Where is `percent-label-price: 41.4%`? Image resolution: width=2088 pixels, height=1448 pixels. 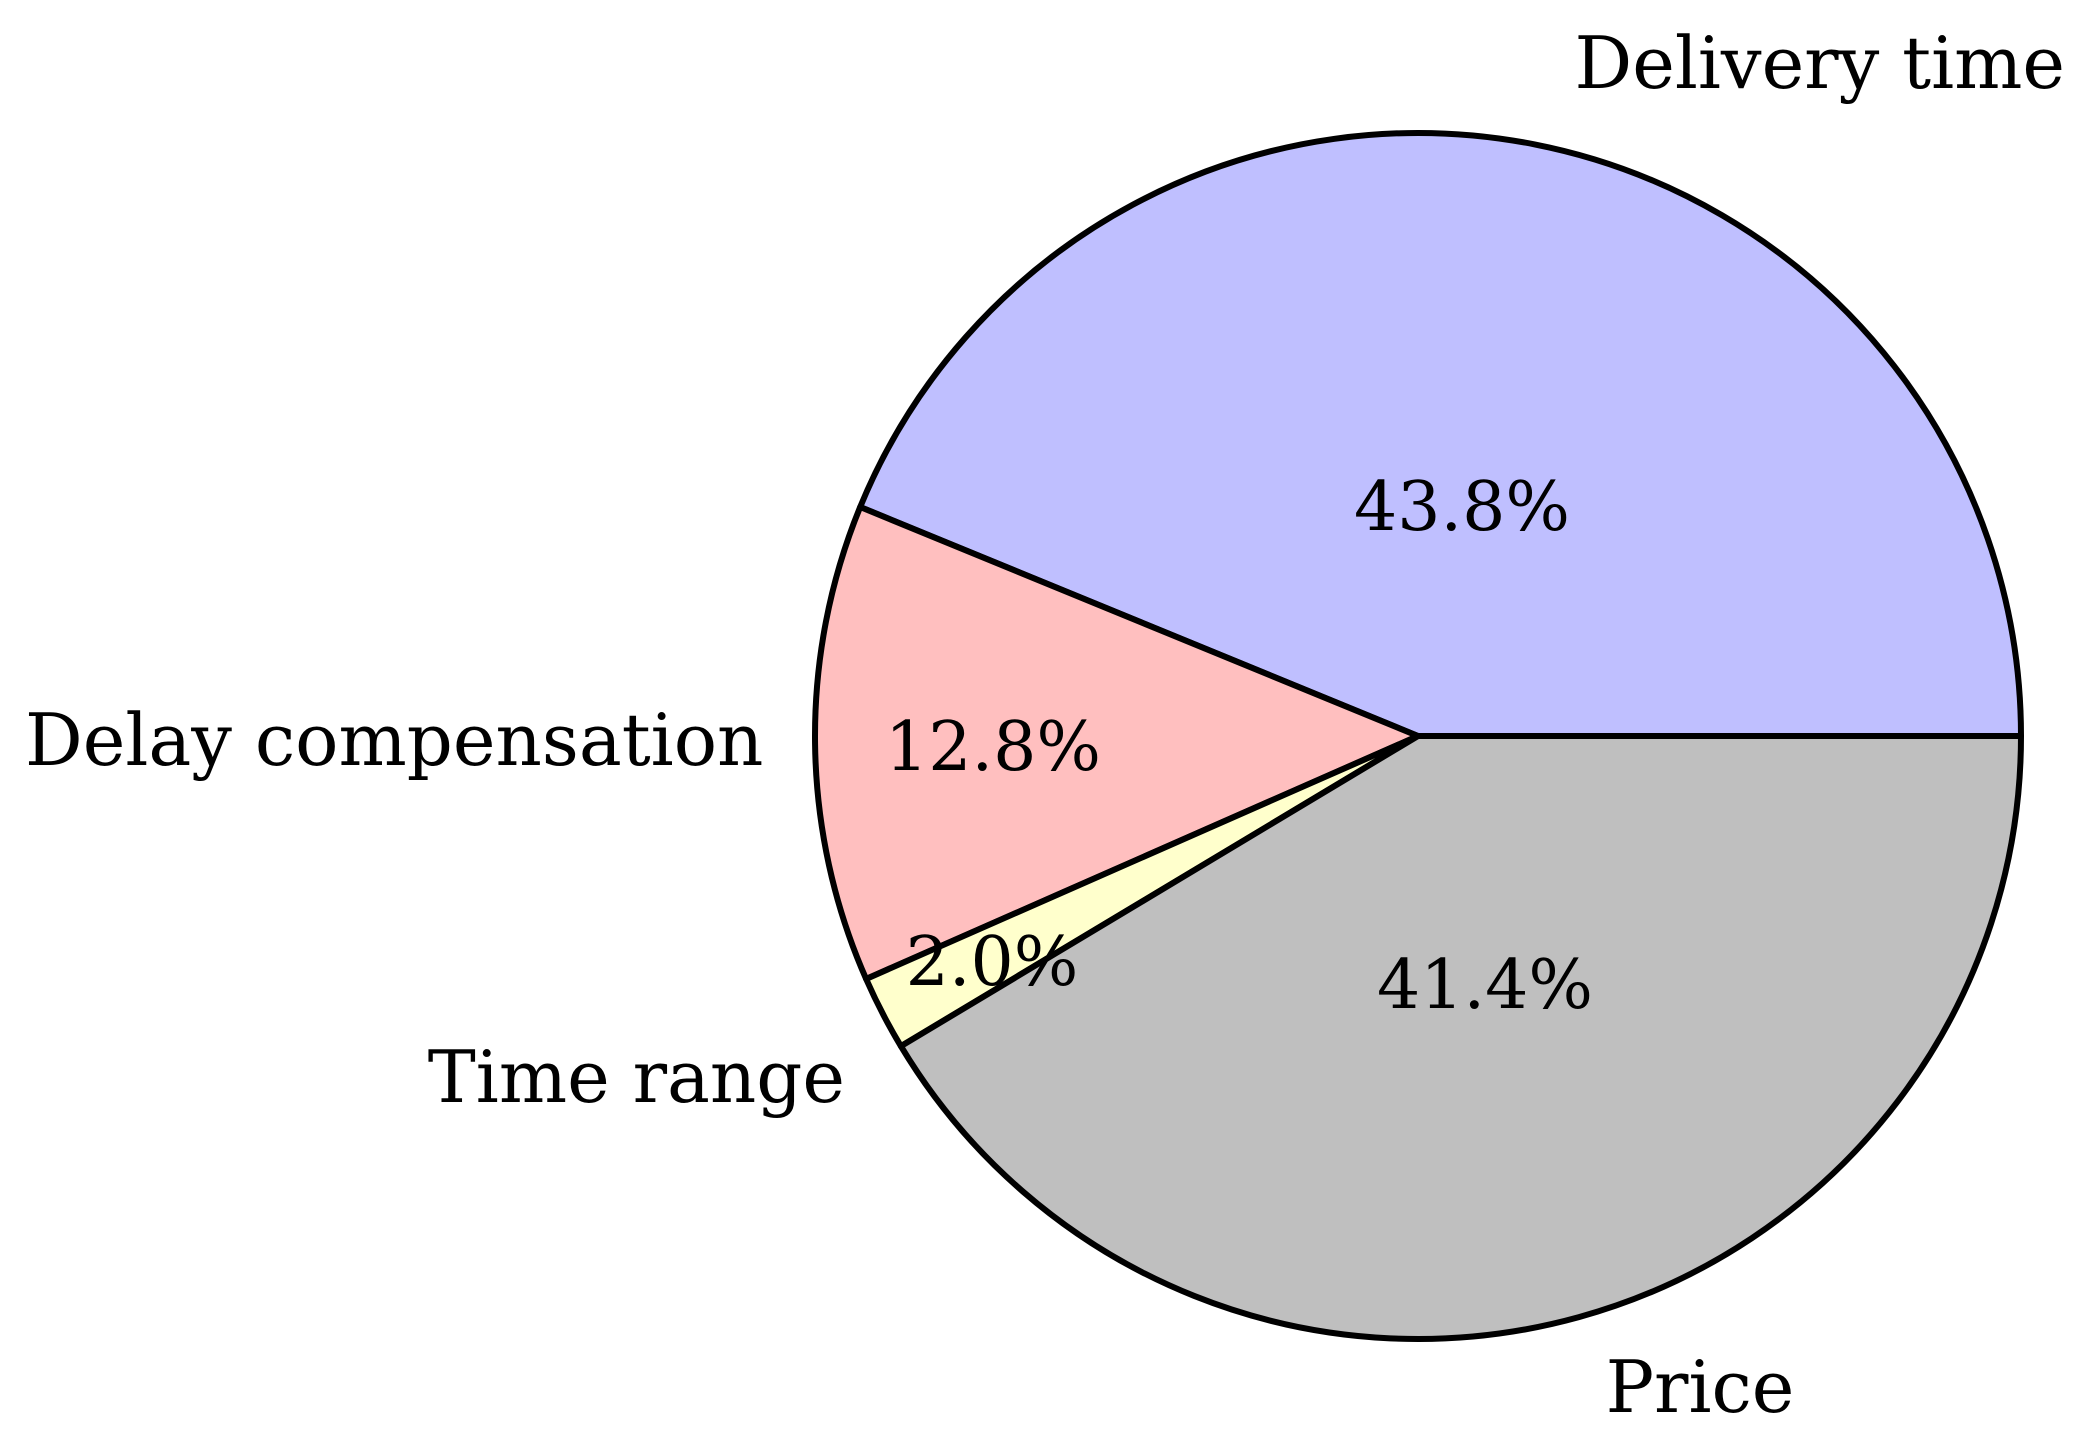 percent-label-price: 41.4% is located at coordinates (1485, 985).